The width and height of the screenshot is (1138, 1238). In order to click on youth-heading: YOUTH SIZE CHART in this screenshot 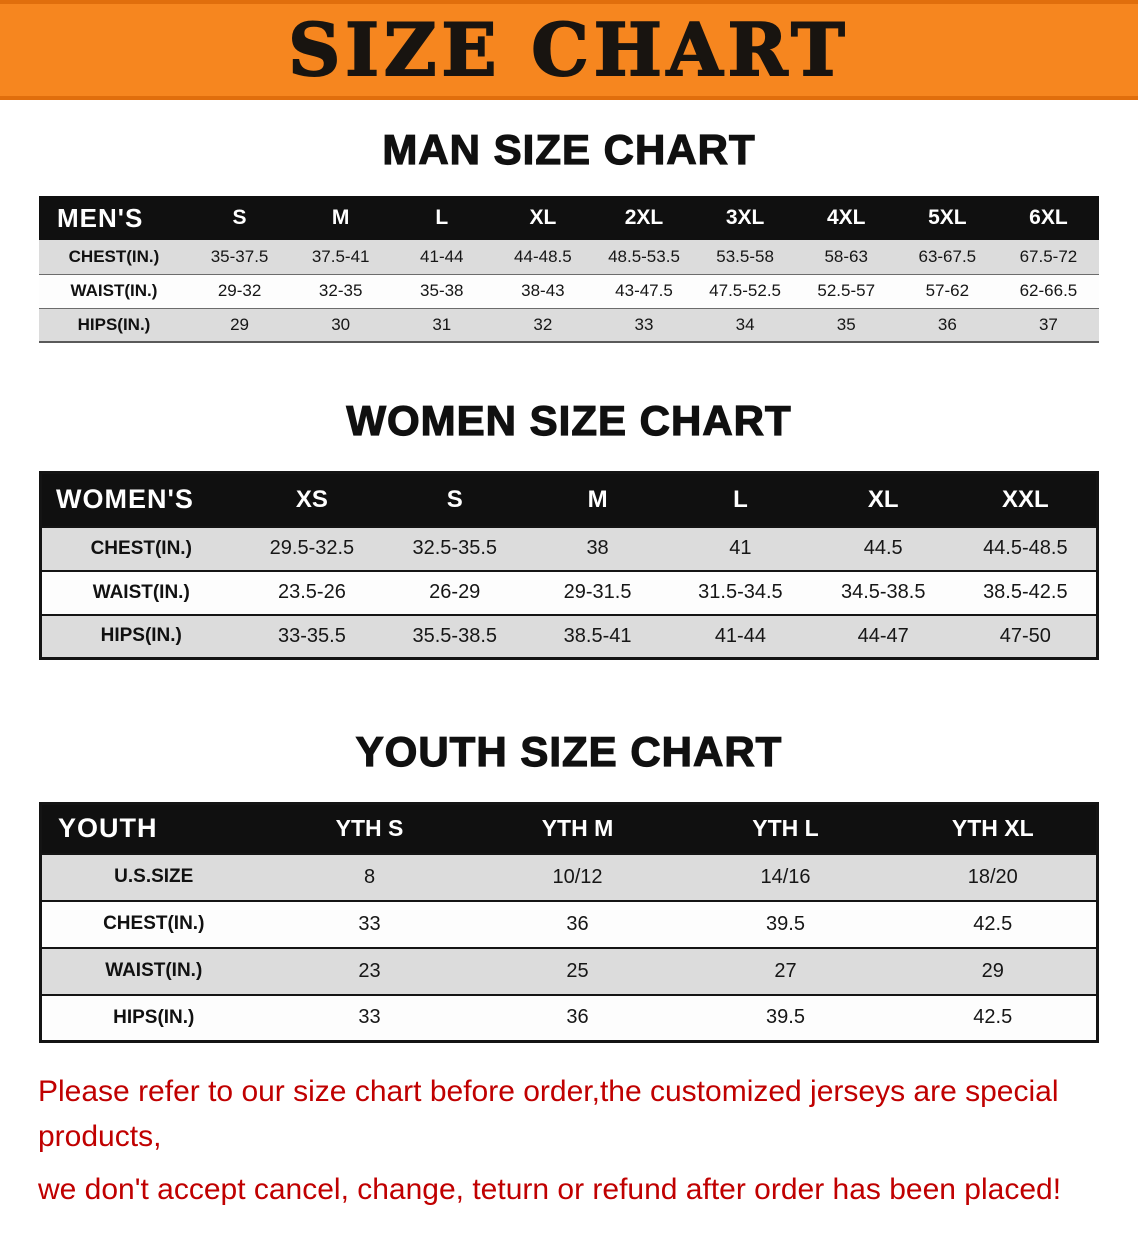, I will do `click(569, 751)`.